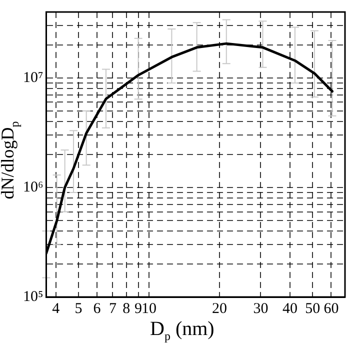  Describe the element at coordinates (33, 78) in the screenshot. I see `y-tick-label: 10⁷` at that location.